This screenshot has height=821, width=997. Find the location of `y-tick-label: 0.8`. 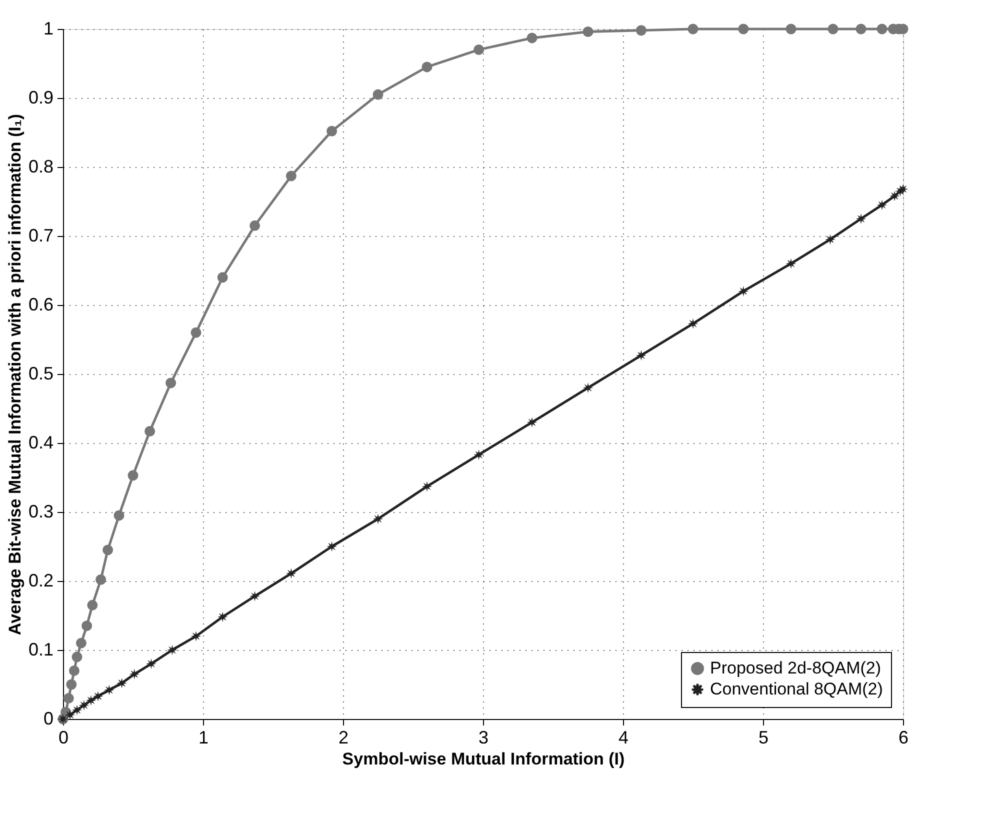

y-tick-label: 0.8 is located at coordinates (41, 166).